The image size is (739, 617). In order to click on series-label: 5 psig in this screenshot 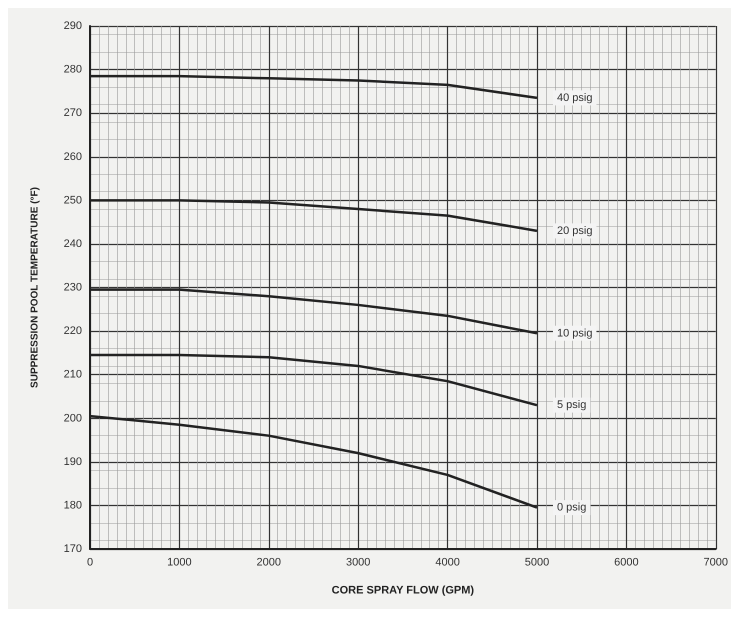, I will do `click(571, 405)`.